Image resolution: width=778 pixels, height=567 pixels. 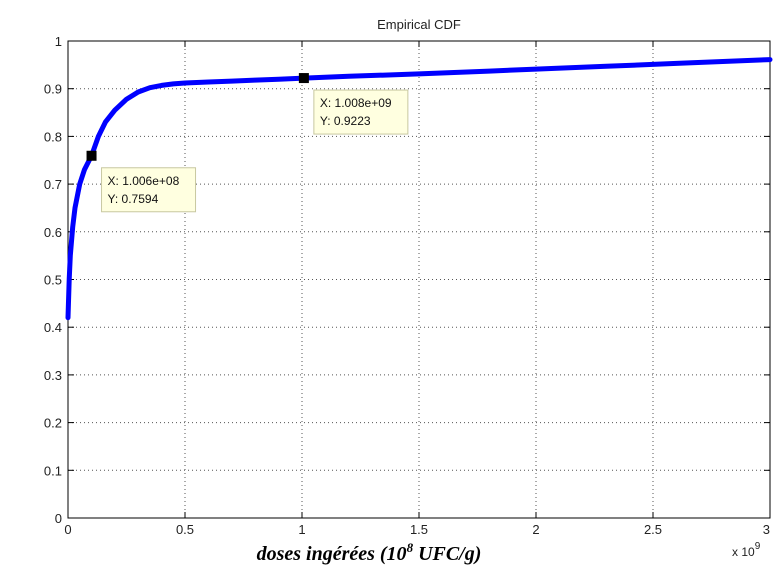 I want to click on x-axis-label-sup: 8, so click(x=410, y=547).